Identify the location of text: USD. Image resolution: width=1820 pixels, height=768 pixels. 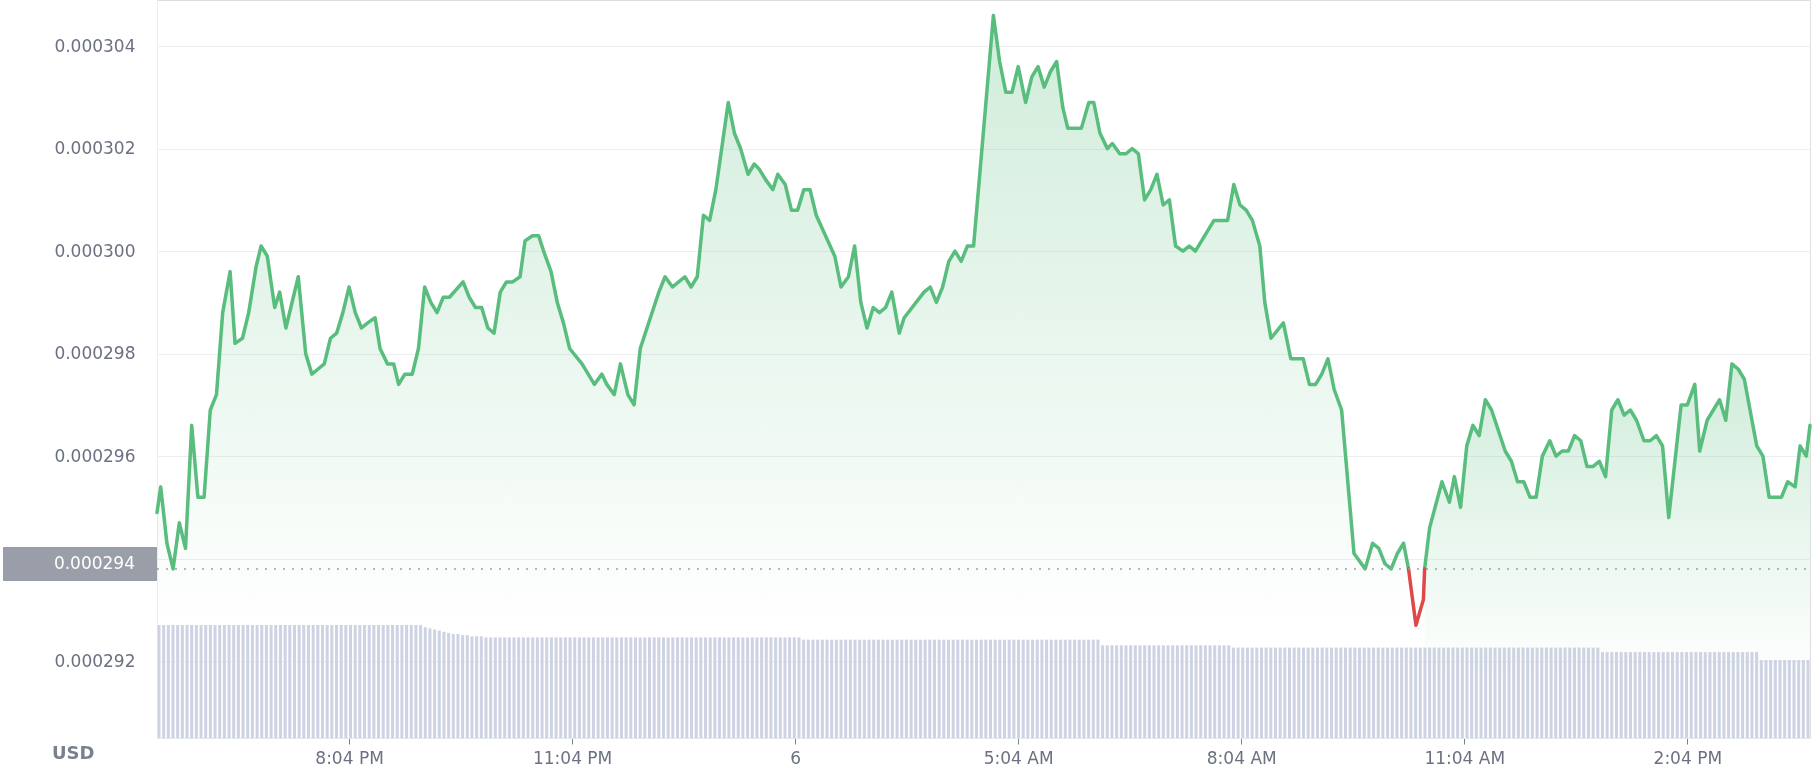
(73, 752).